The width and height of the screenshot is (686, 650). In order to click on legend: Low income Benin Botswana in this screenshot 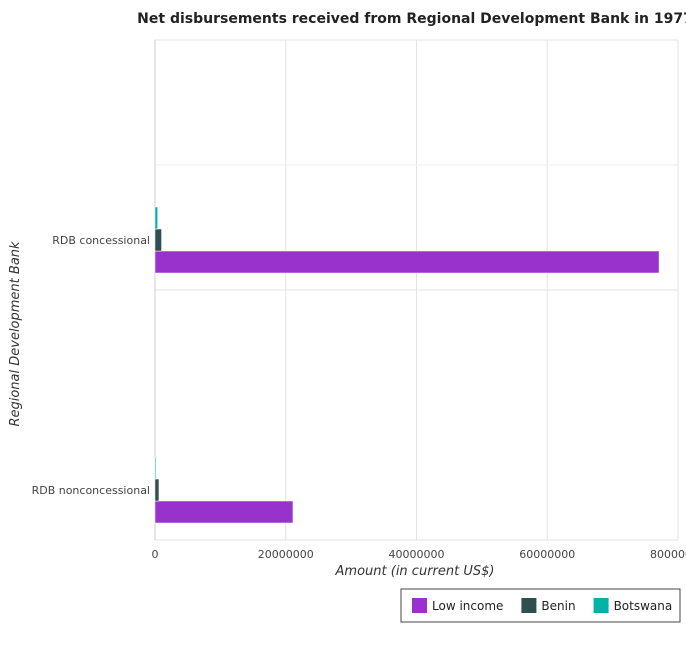, I will do `click(540, 605)`.